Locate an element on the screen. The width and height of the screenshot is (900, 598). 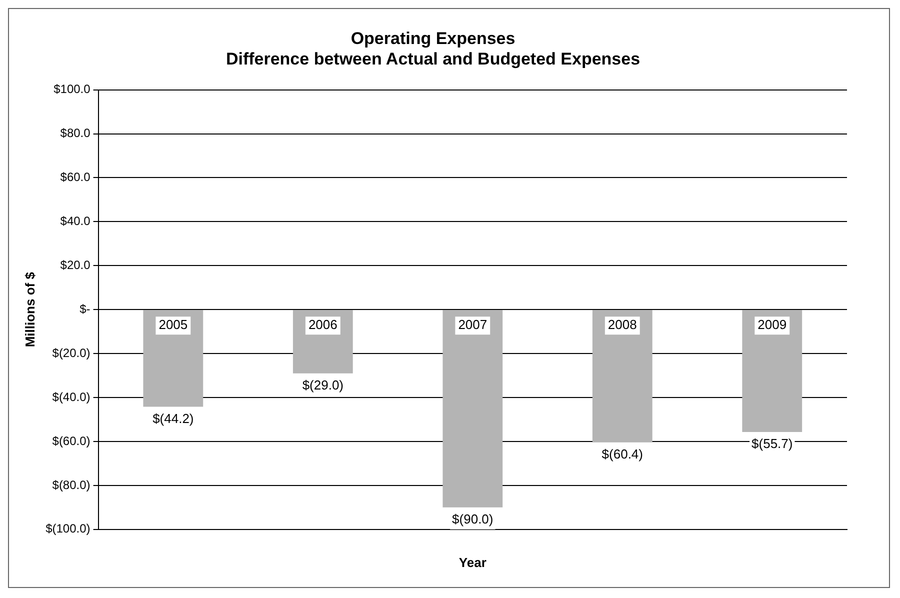
y-tick-label: $(20.0) is located at coordinates (71, 353).